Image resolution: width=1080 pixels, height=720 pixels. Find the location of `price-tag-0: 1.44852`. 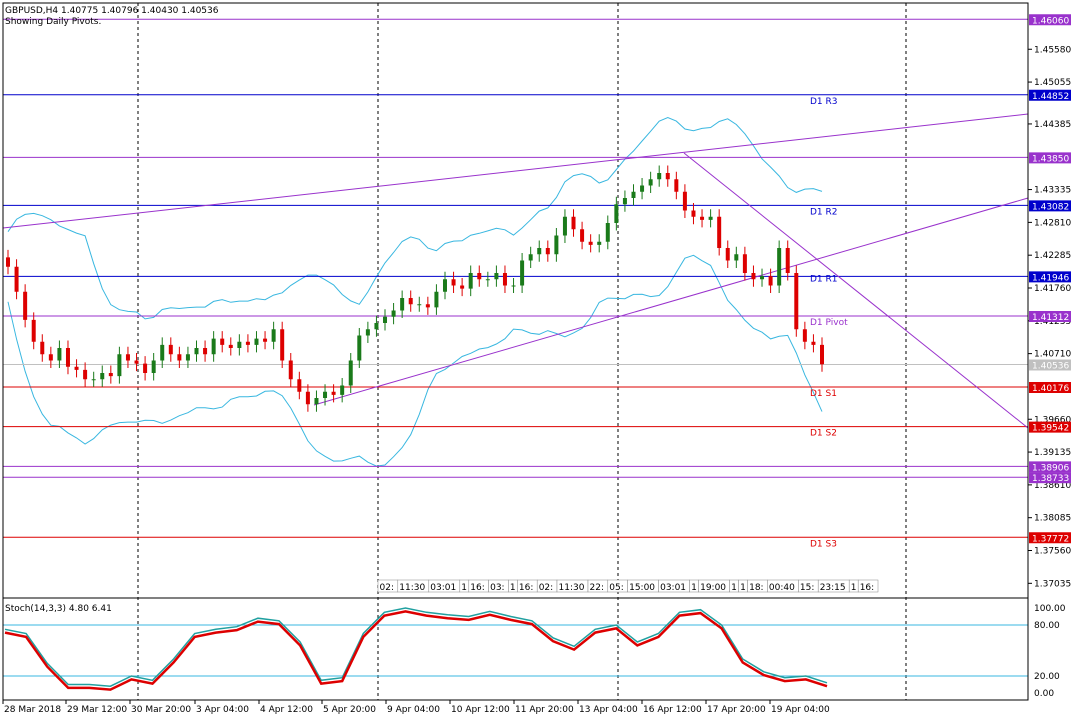

price-tag-0: 1.44852 is located at coordinates (1050, 97).